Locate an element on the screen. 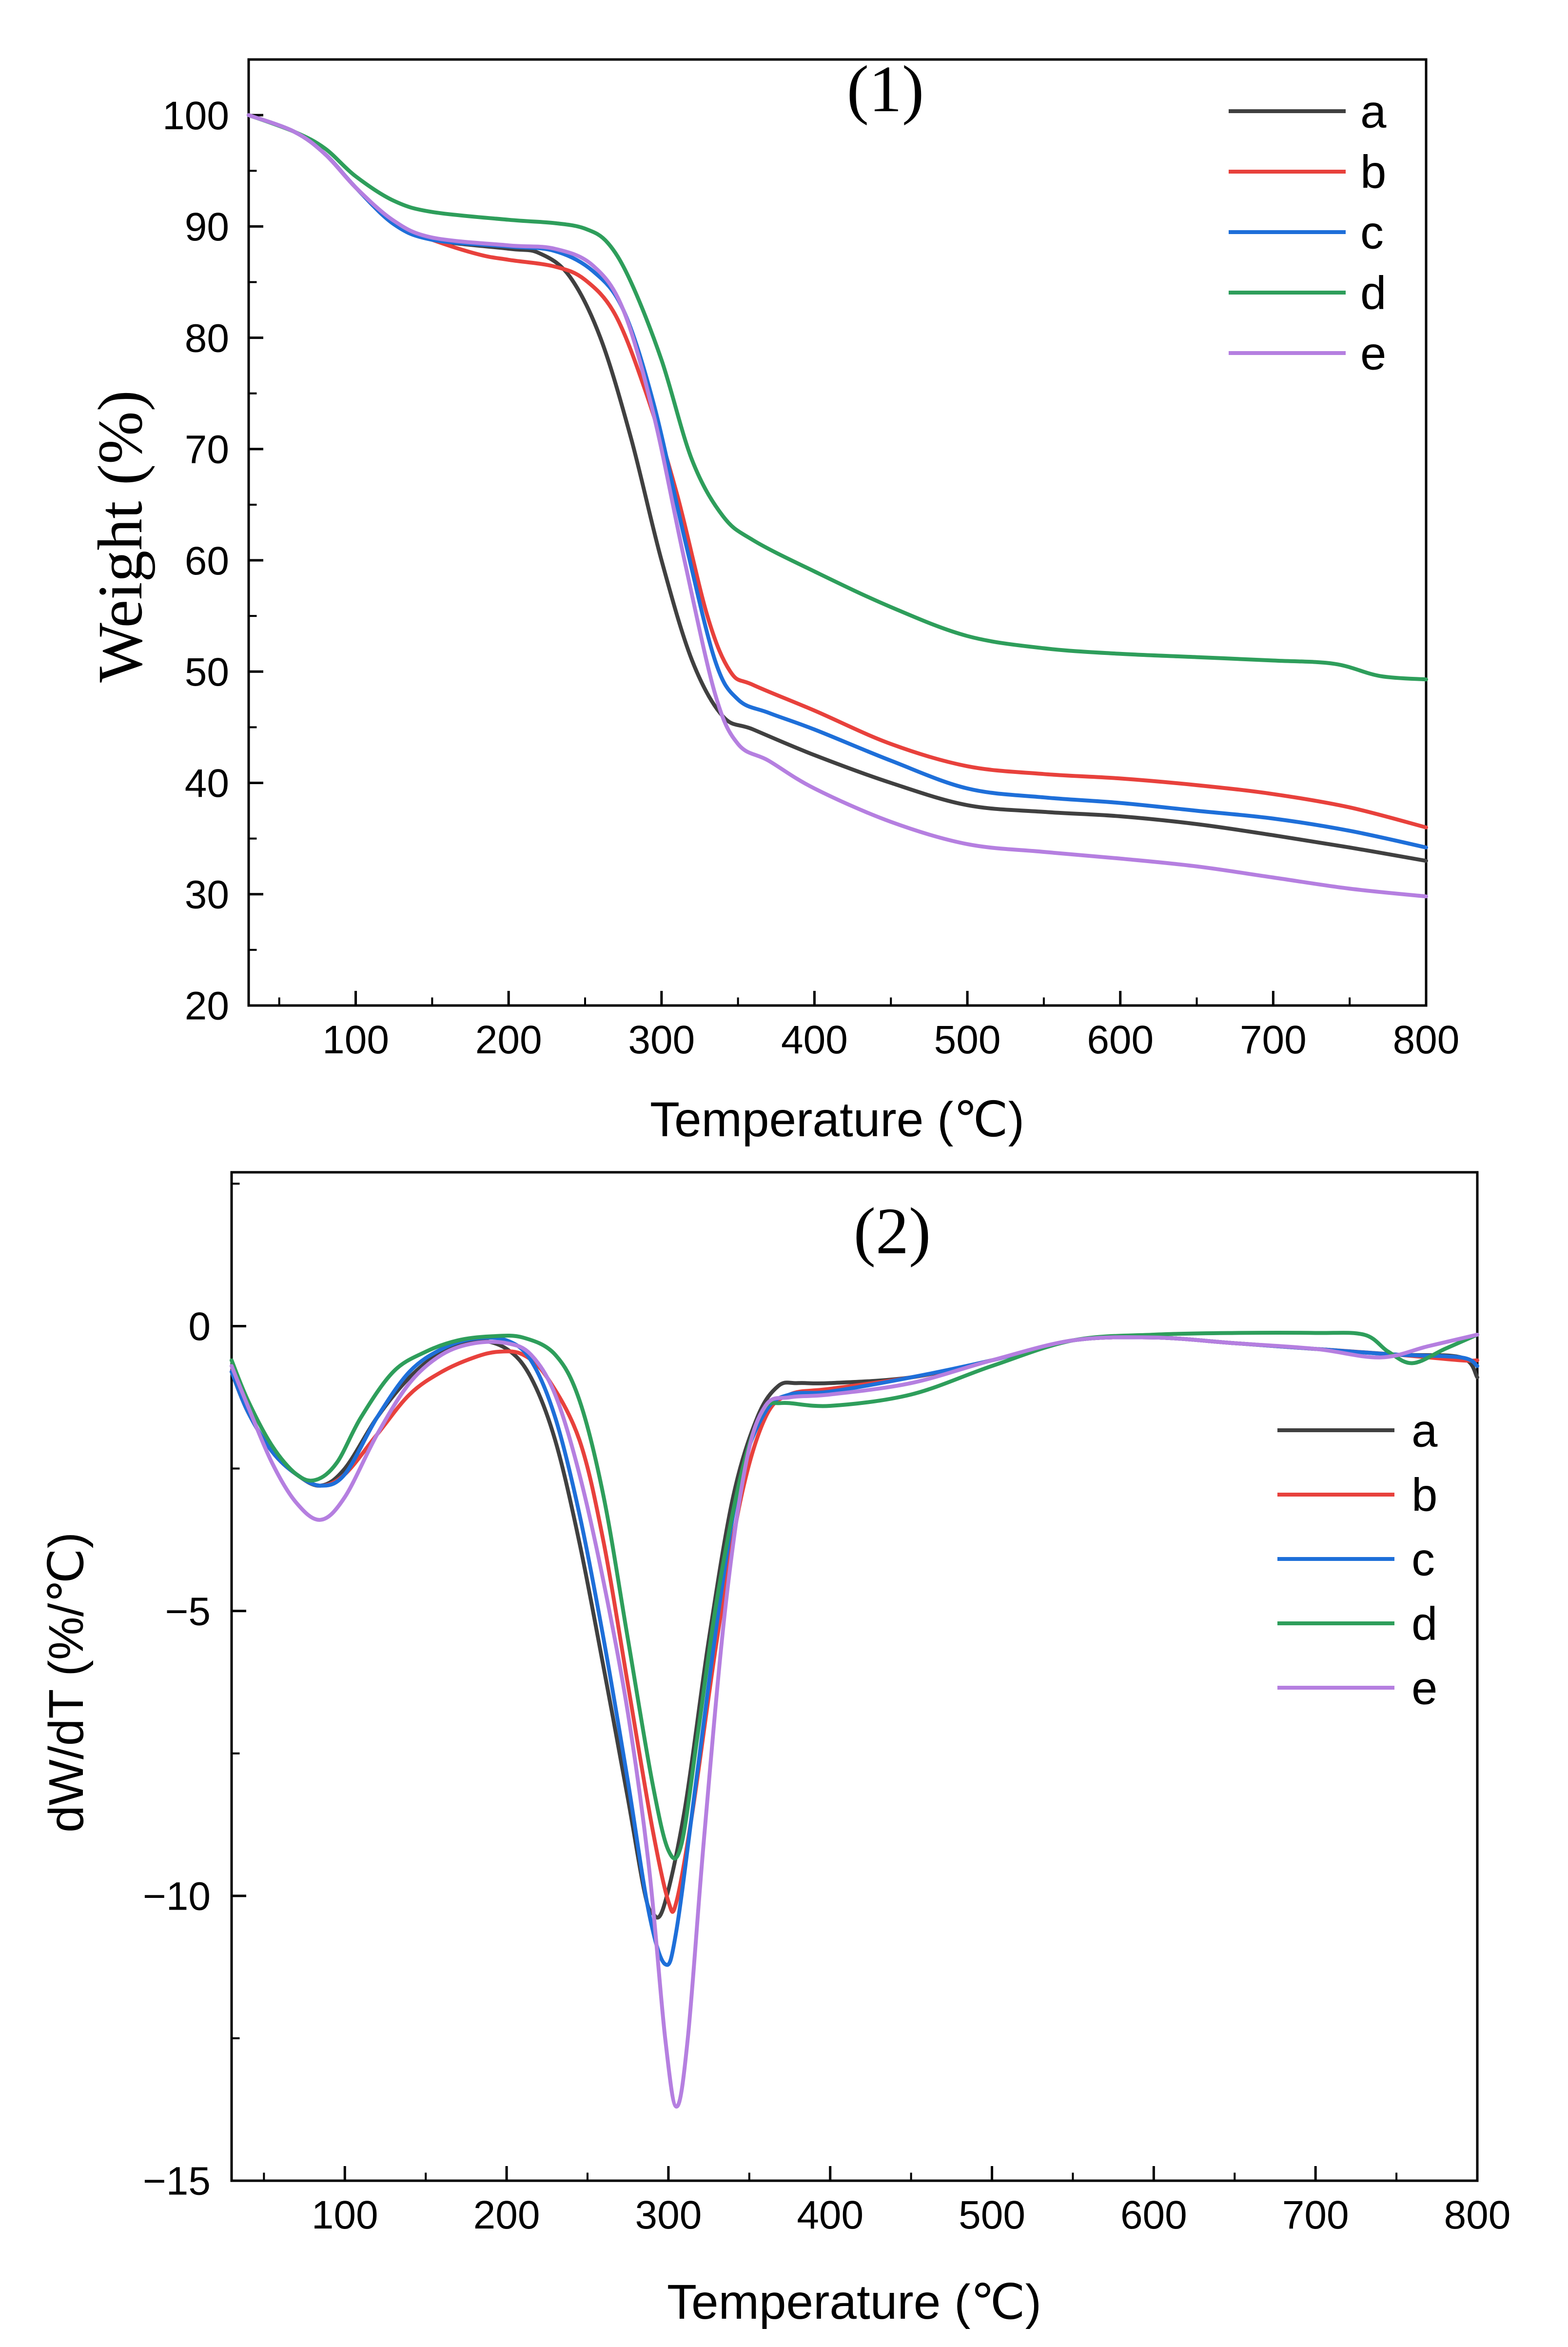  p2-x-tick-label: 800 is located at coordinates (1477, 2215).